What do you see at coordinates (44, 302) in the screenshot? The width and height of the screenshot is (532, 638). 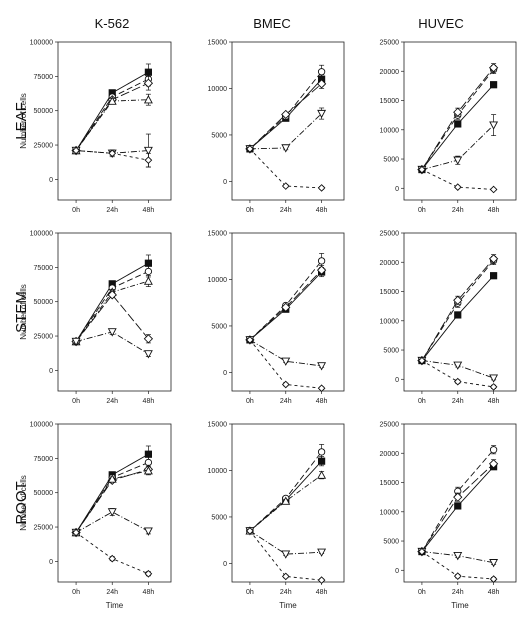 I see `y-tick-label: 50000` at bounding box center [44, 302].